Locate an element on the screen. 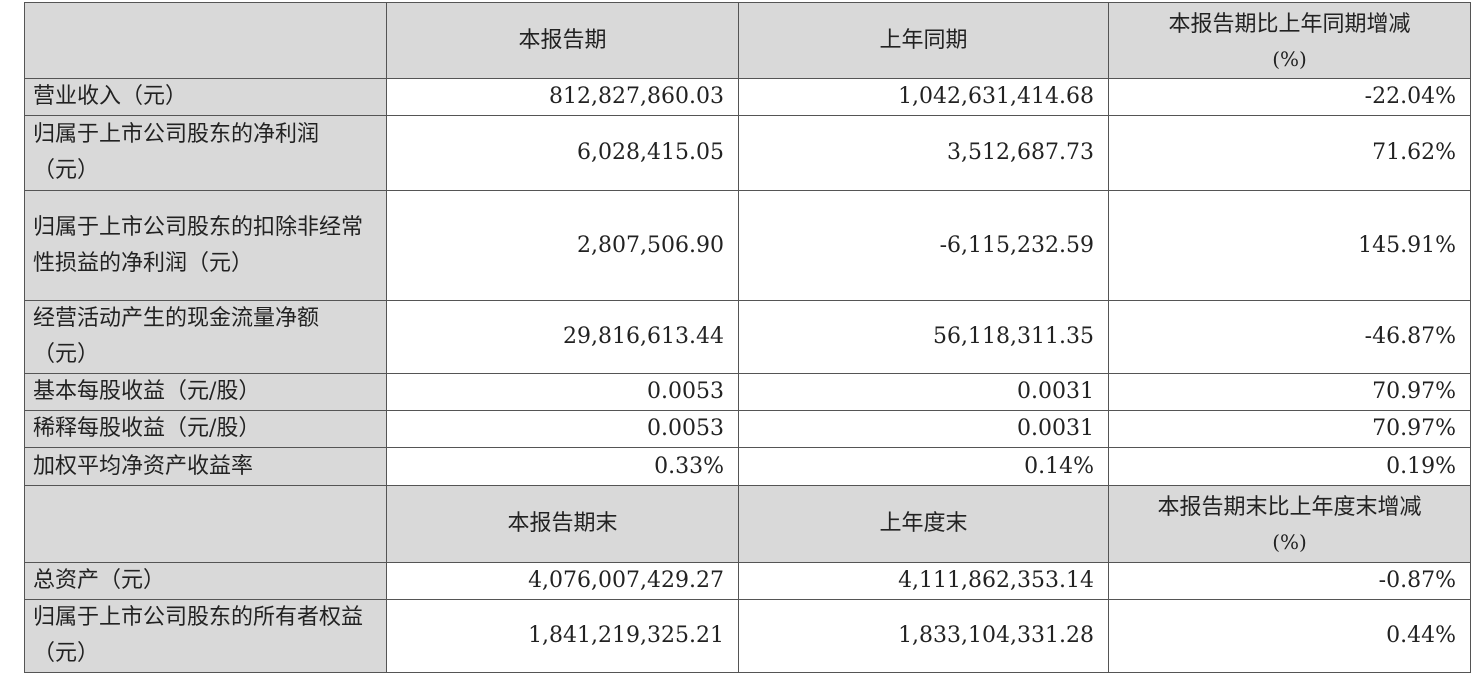  current-value: 6,028,415.05 is located at coordinates (562, 153).